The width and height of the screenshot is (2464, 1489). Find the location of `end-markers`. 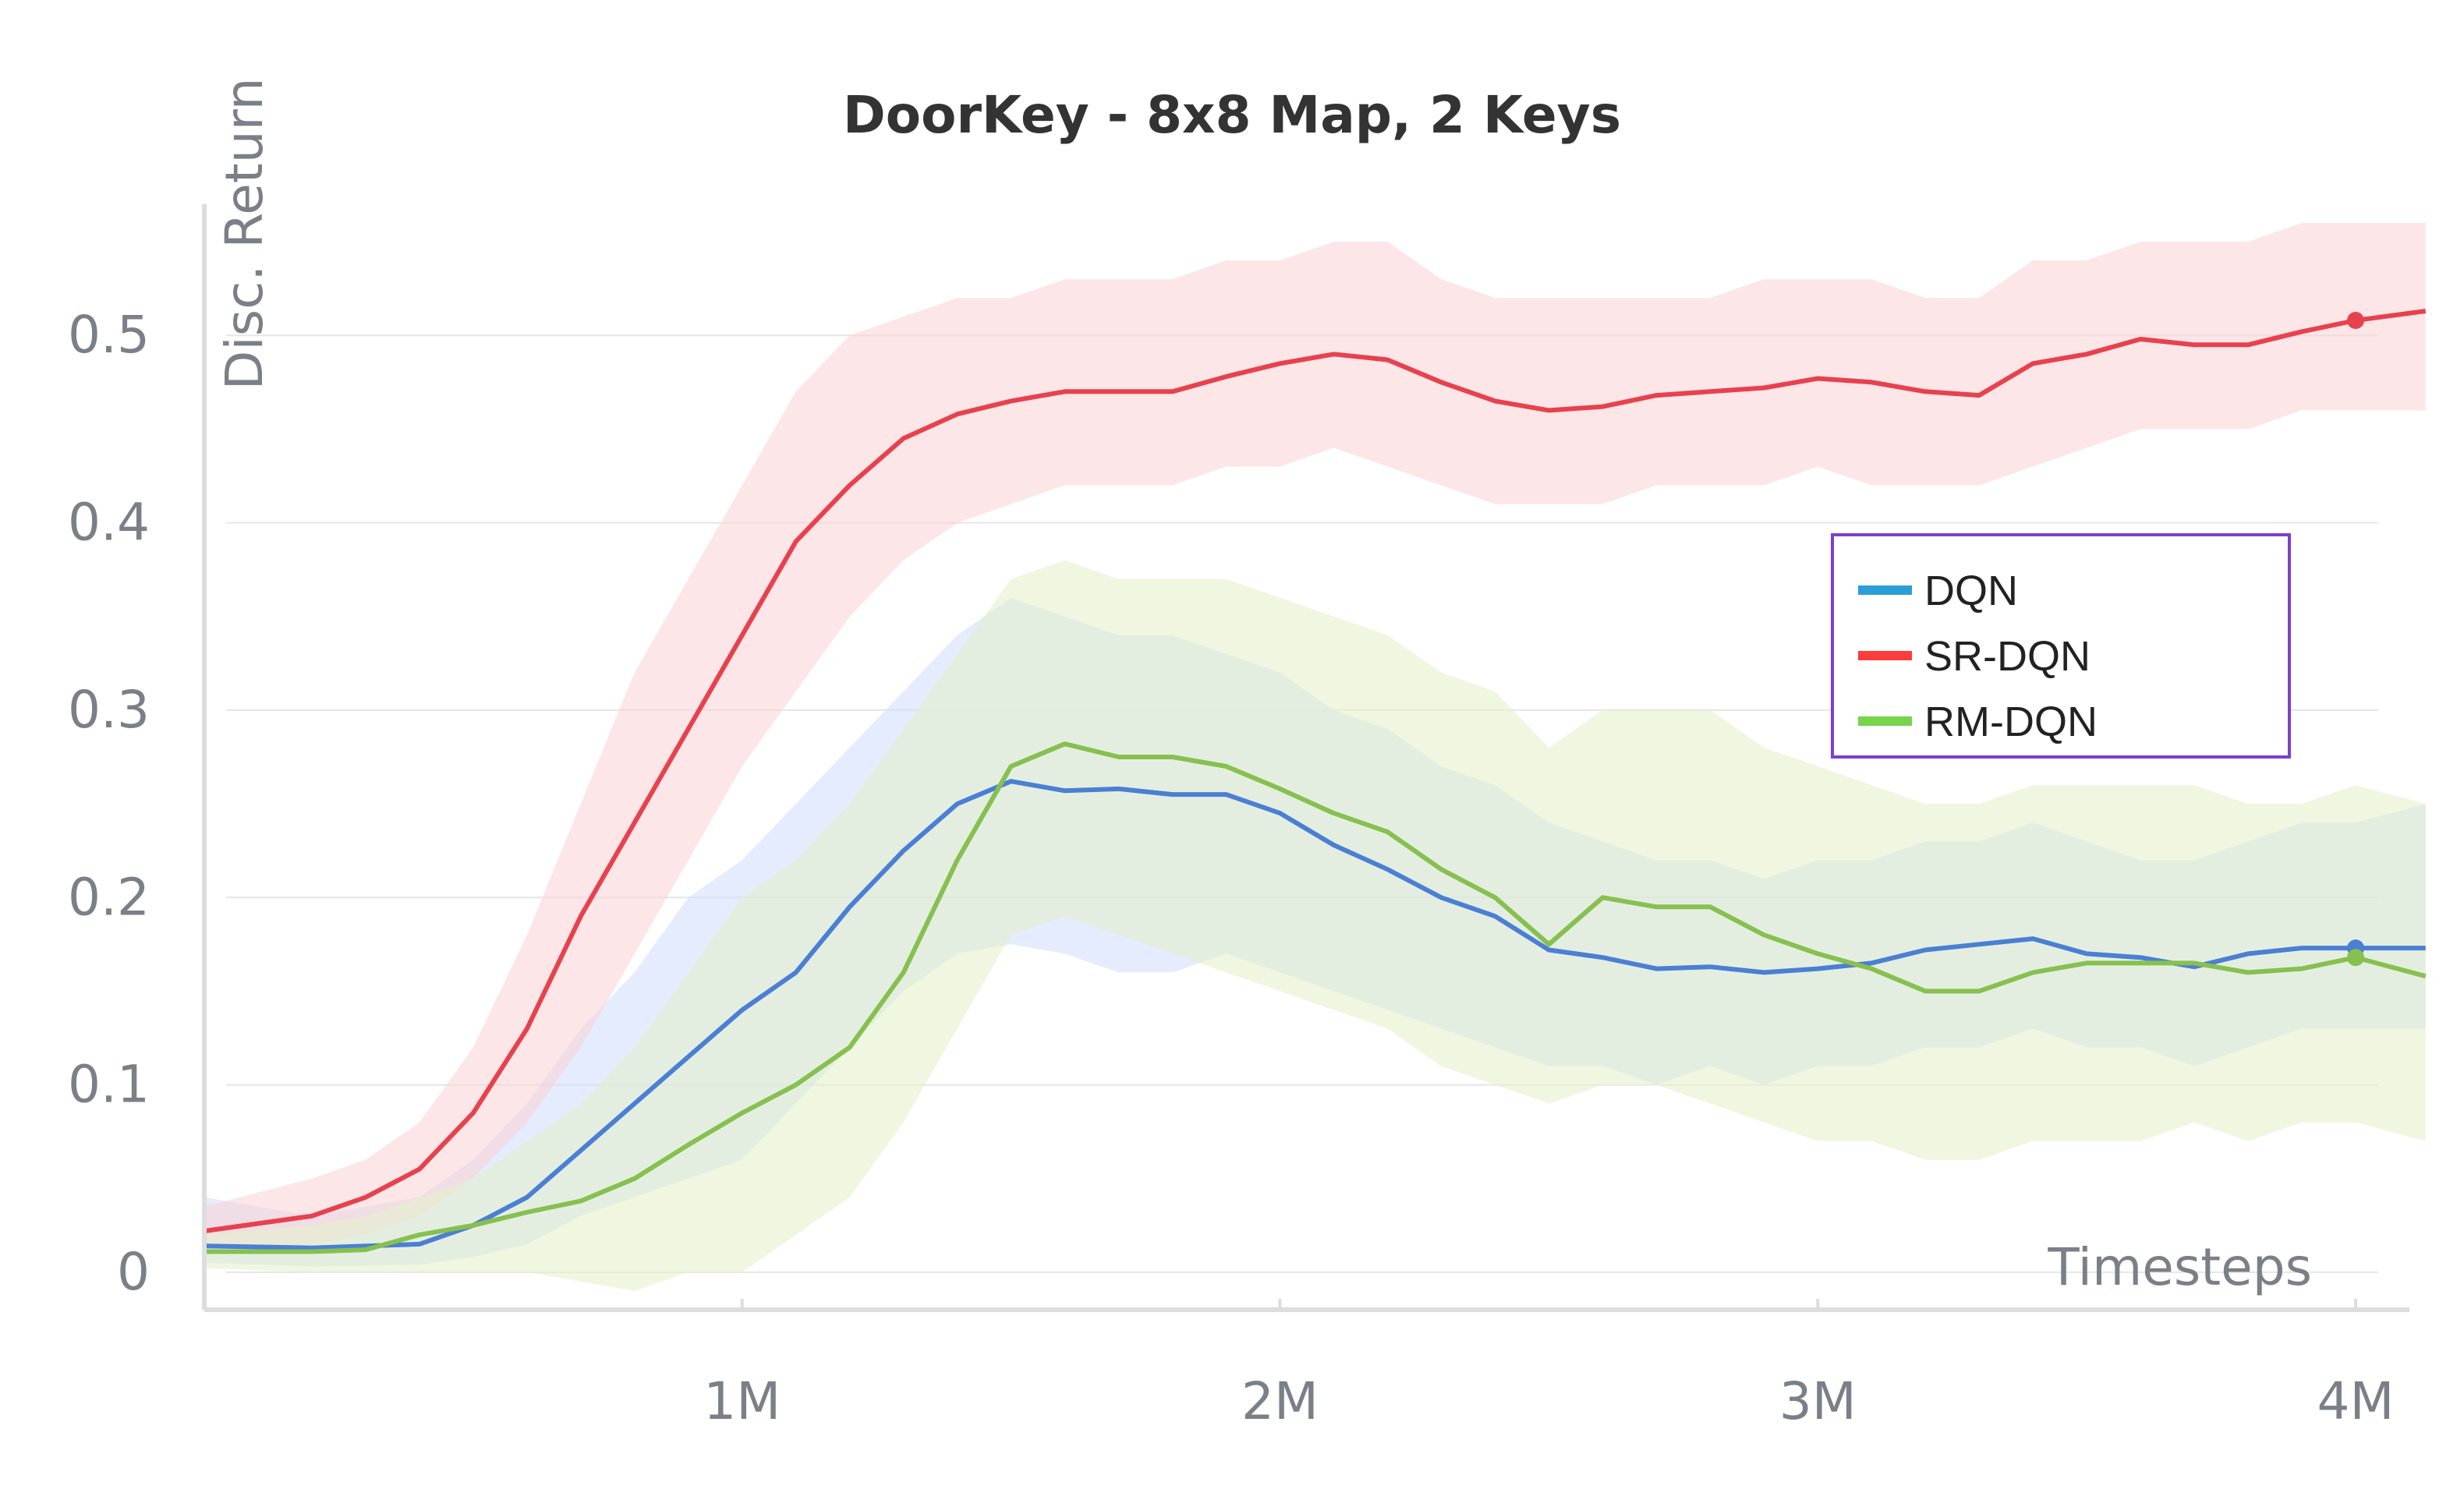

end-markers is located at coordinates (2356, 639).